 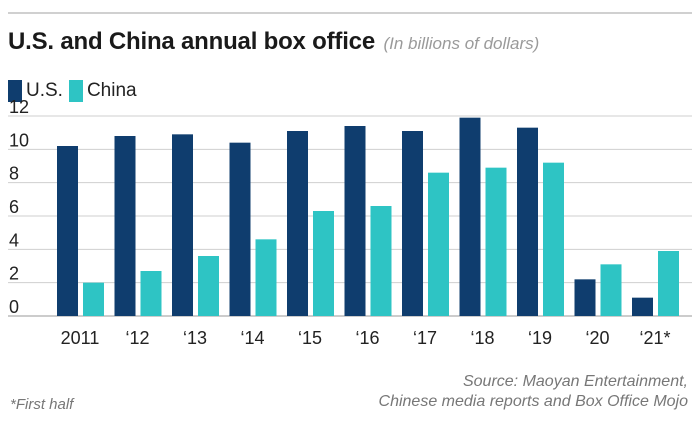 I want to click on y-tick-label: 2, so click(x=14, y=274).